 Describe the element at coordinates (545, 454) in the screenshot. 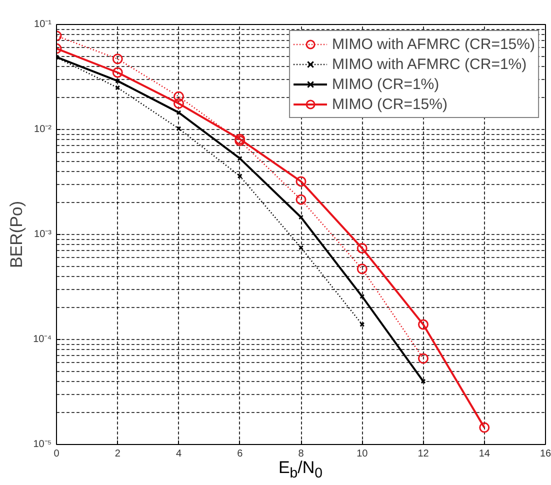

I see `x-tick-label: 16` at that location.